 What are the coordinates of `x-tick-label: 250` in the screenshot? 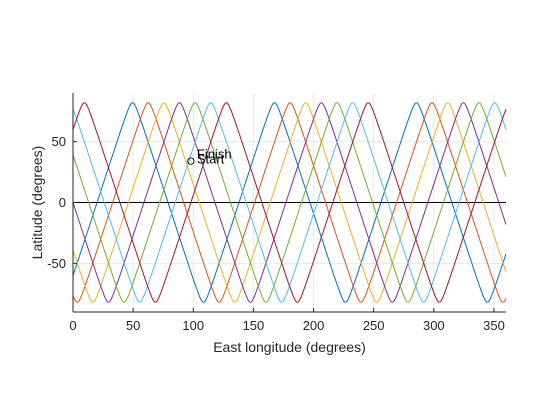 It's located at (374, 325).